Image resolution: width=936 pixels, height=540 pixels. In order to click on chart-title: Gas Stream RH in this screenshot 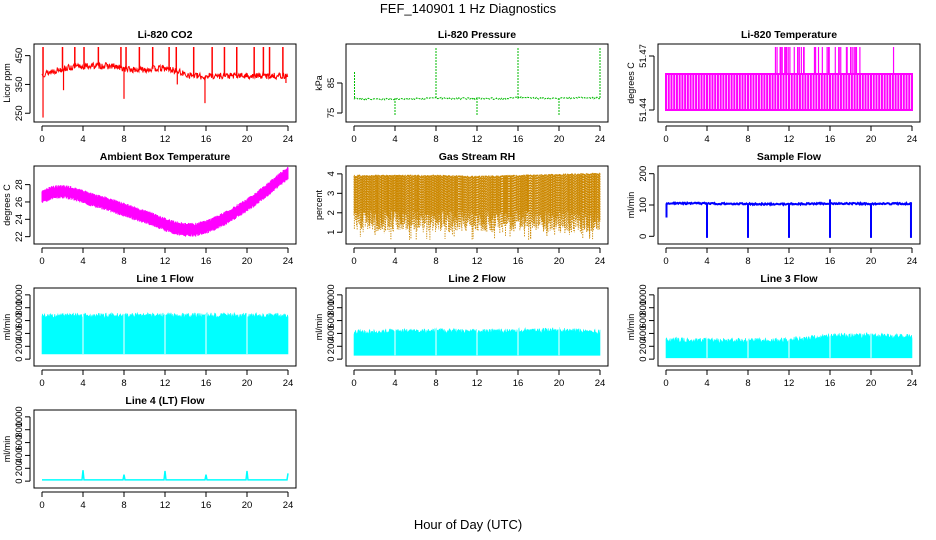, I will do `click(477, 157)`.